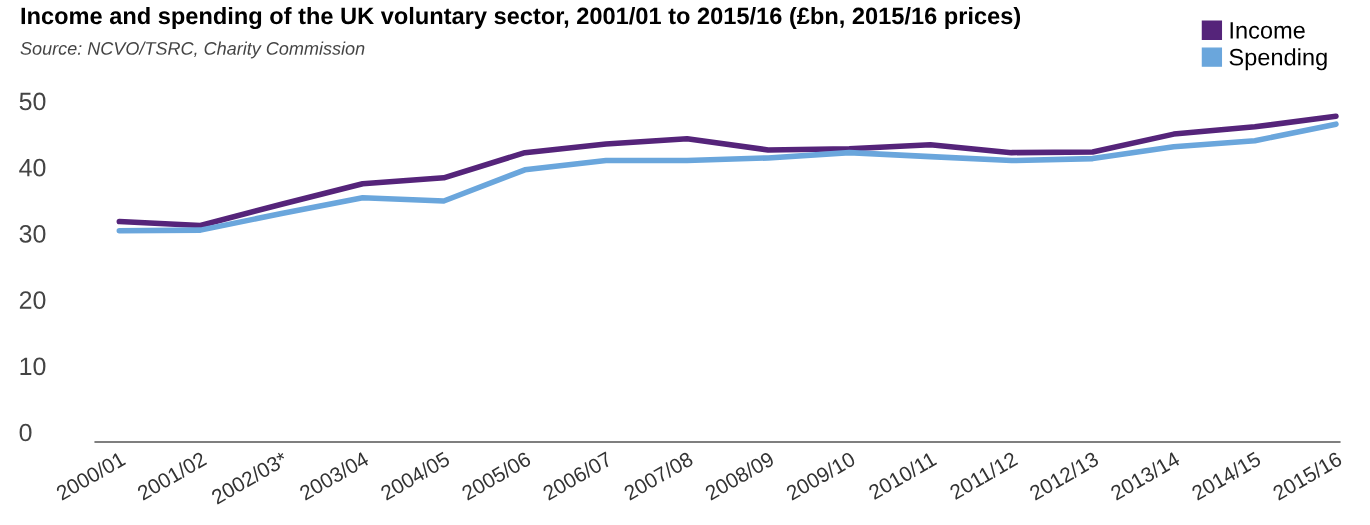 The image size is (1370, 525). What do you see at coordinates (25, 432) in the screenshot?
I see `y-tick-label: 0` at bounding box center [25, 432].